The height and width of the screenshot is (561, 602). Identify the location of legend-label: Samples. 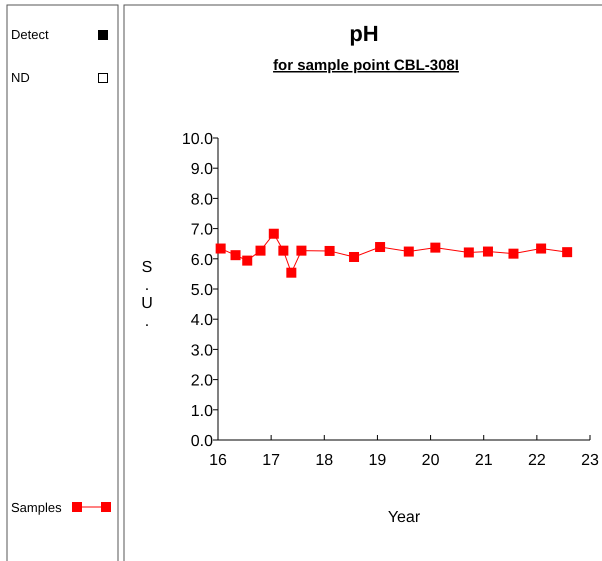
(36, 507).